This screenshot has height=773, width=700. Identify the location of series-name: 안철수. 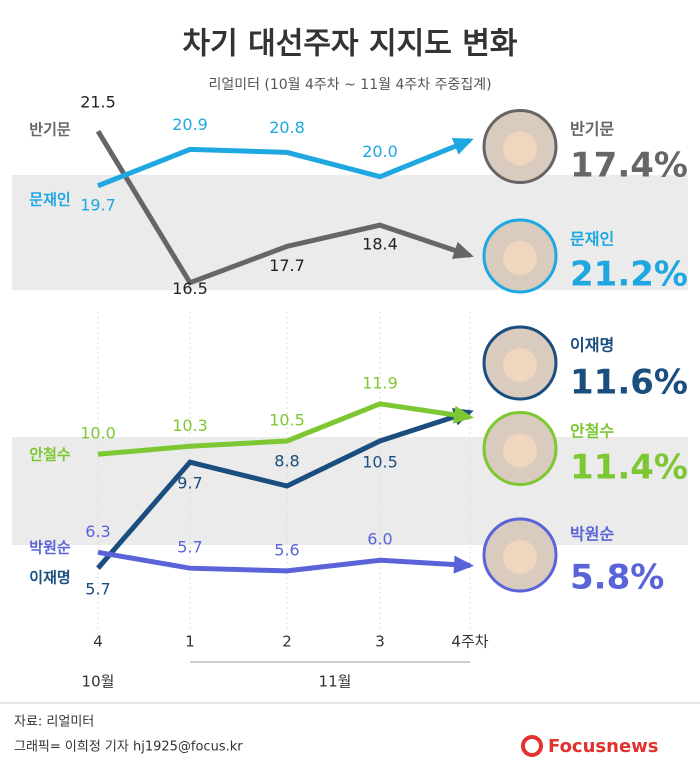
(50, 455).